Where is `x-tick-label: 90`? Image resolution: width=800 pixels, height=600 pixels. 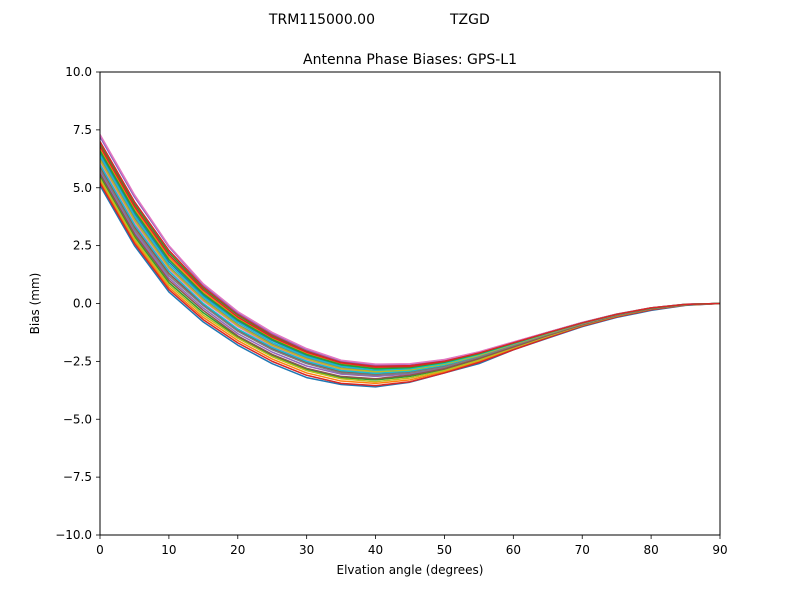 x-tick-label: 90 is located at coordinates (719, 550).